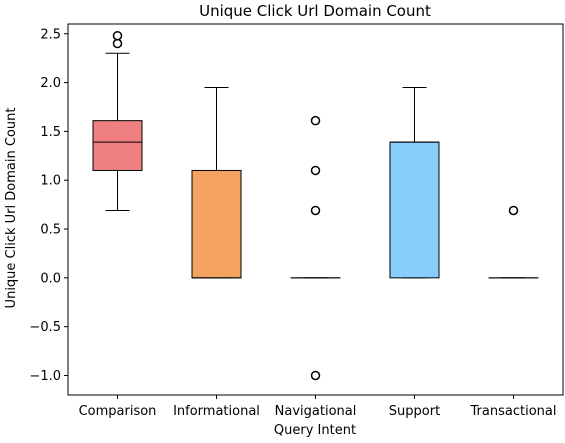 This screenshot has width=565, height=443. I want to click on y-tick-label: 0.0, so click(50, 278).